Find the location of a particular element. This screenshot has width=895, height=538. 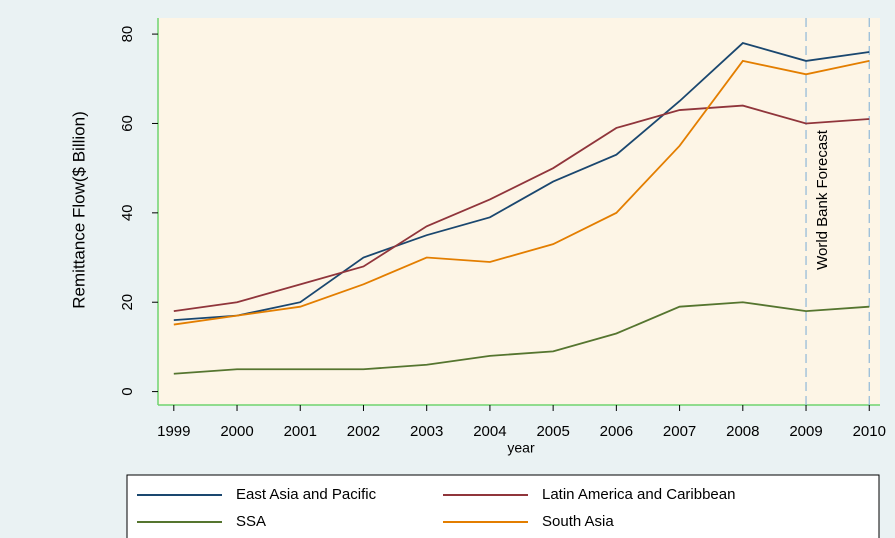

x-tick-label: 2001 is located at coordinates (300, 431).